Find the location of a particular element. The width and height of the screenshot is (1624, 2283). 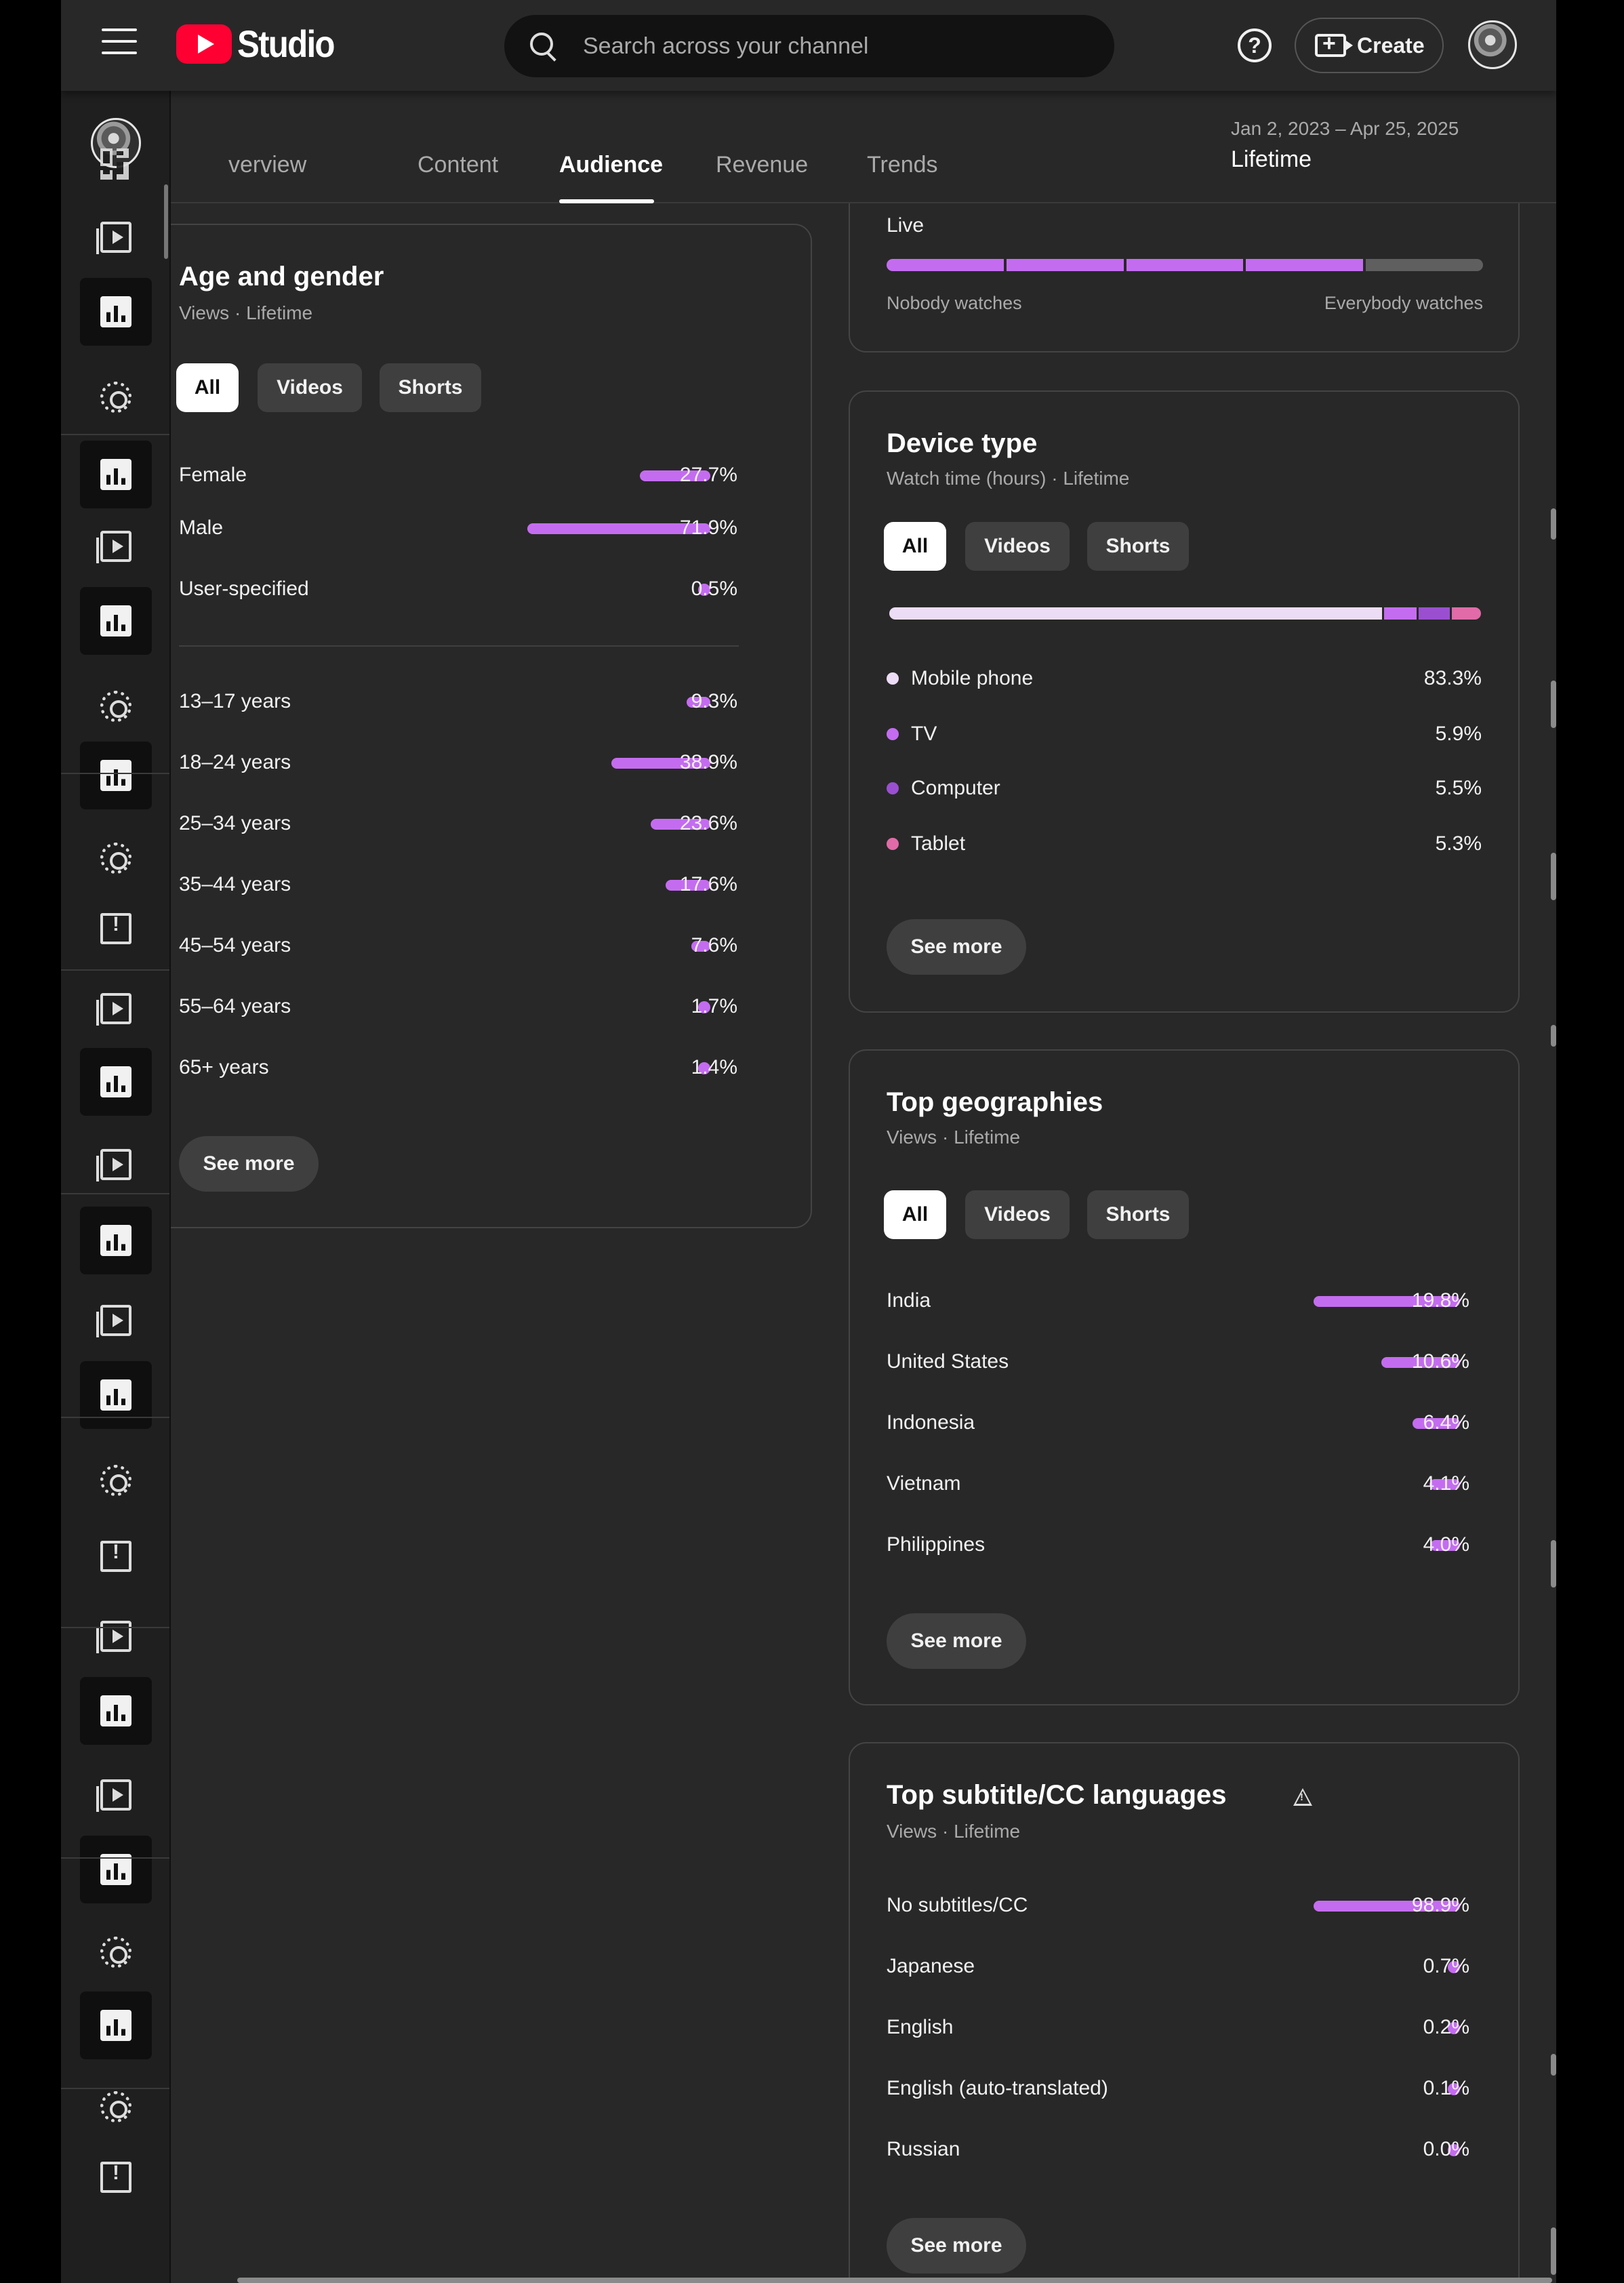

youtube-play-icon is located at coordinates (204, 44).